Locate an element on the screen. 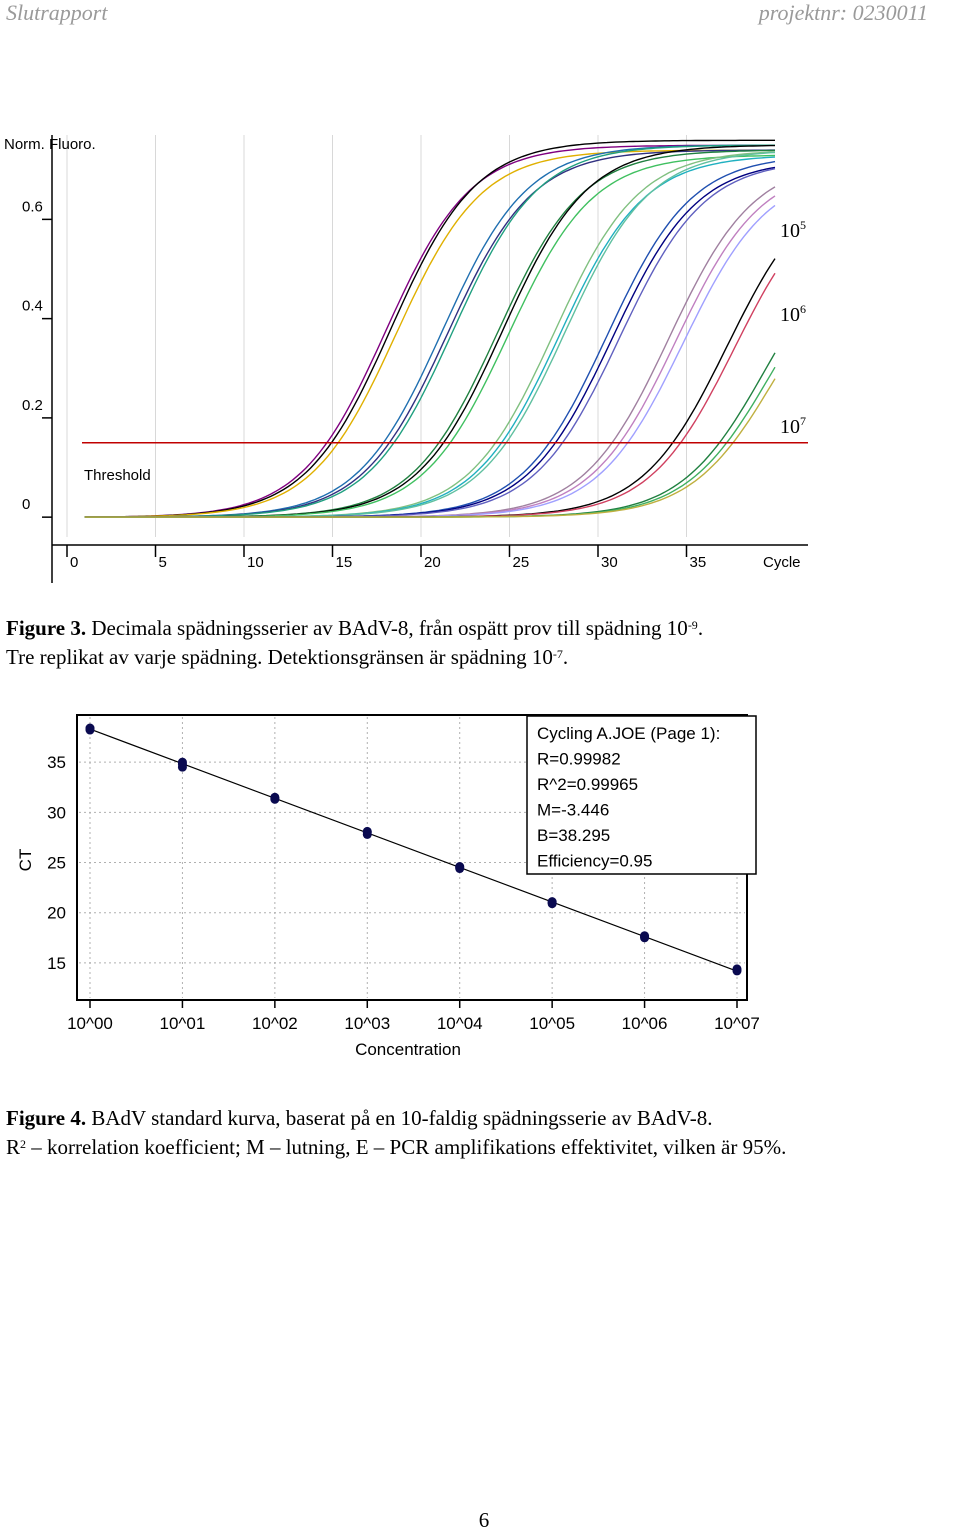 The width and height of the screenshot is (960, 1533). header-project-number: projektnr: 0230011 is located at coordinates (843, 12).